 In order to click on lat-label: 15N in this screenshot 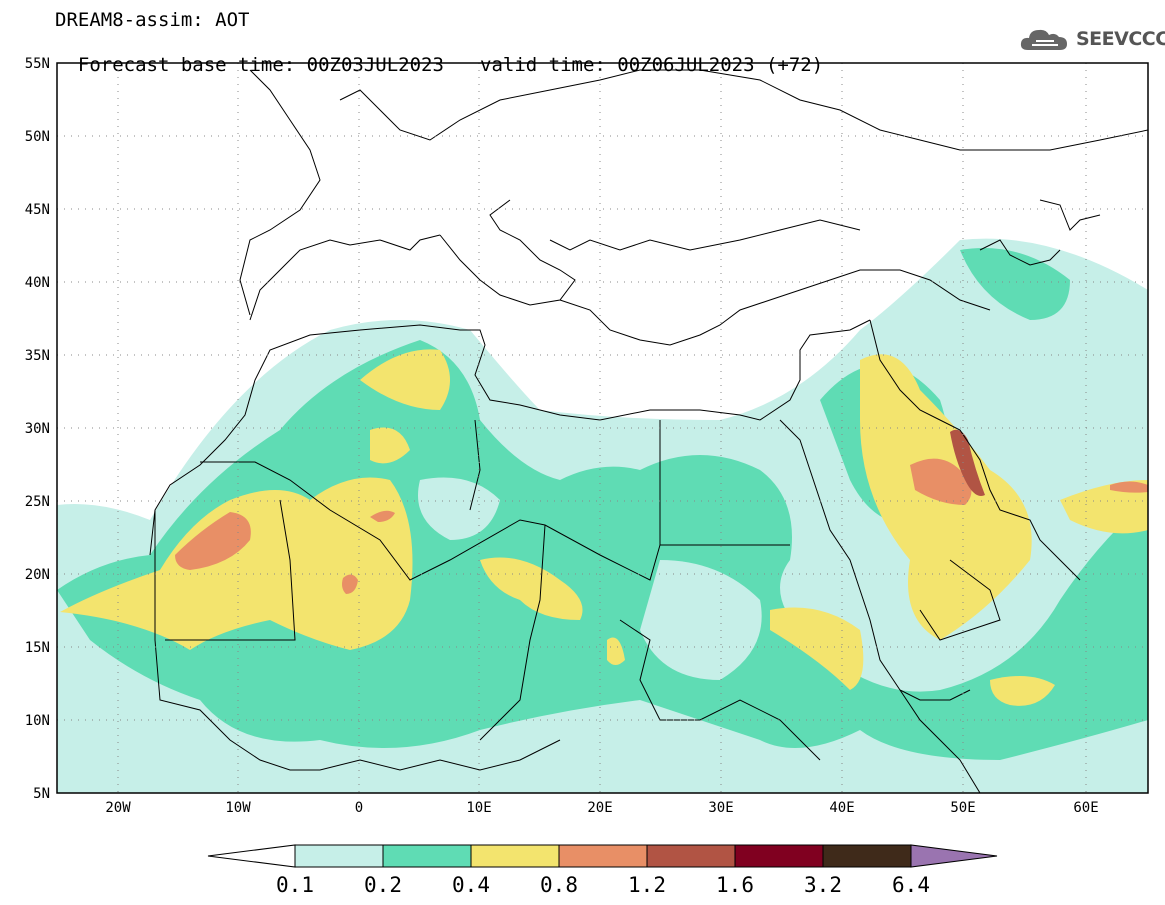, I will do `click(37, 648)`.